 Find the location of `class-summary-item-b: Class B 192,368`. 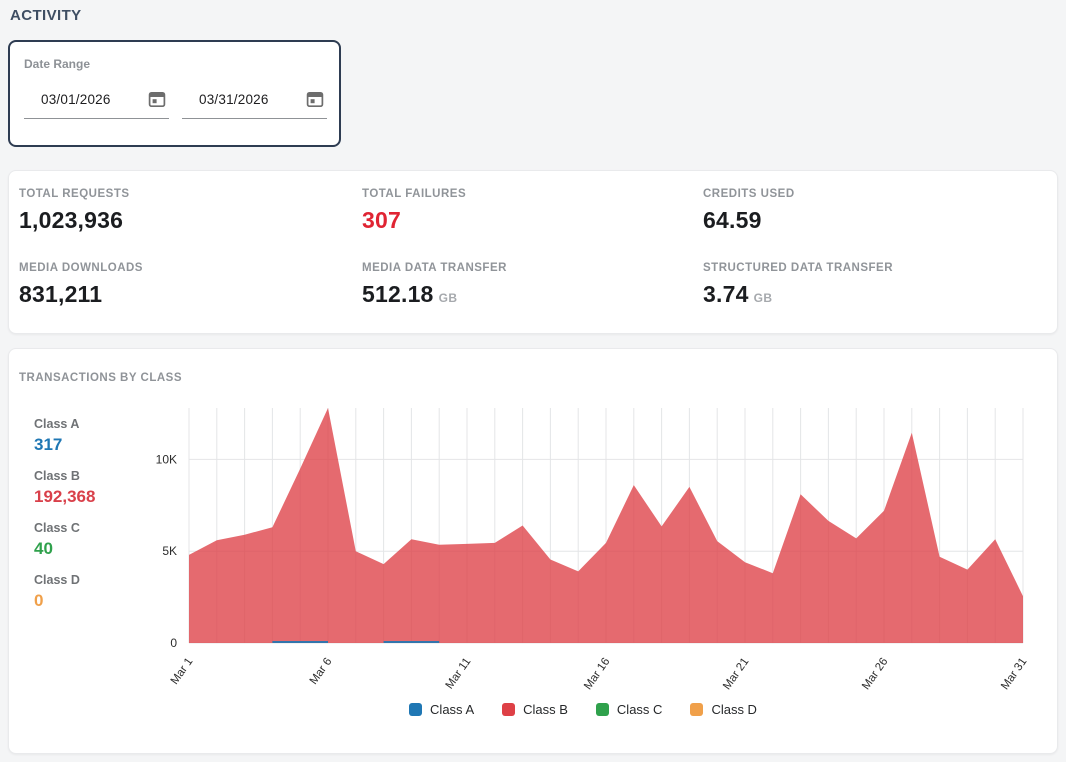

class-summary-item-b: Class B 192,368 is located at coordinates (64, 488).